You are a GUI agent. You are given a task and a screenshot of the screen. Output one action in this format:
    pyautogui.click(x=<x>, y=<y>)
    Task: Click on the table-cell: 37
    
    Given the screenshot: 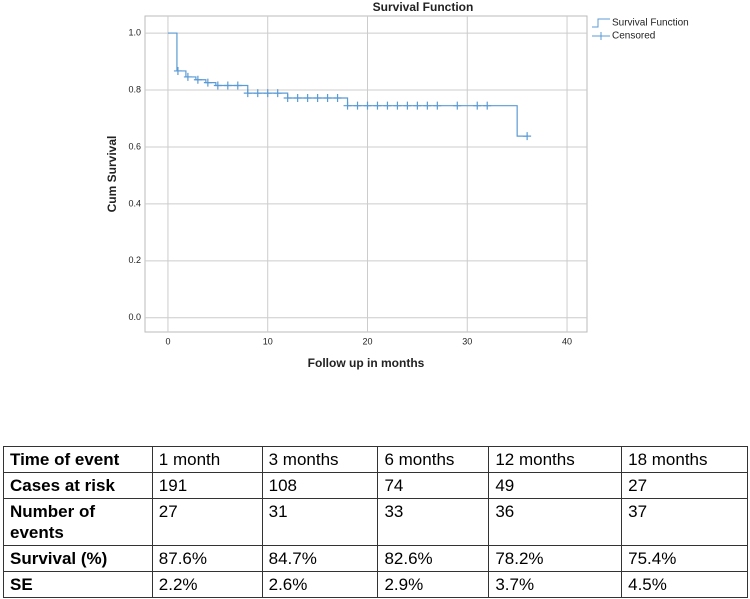 What is the action you would take?
    pyautogui.click(x=684, y=522)
    